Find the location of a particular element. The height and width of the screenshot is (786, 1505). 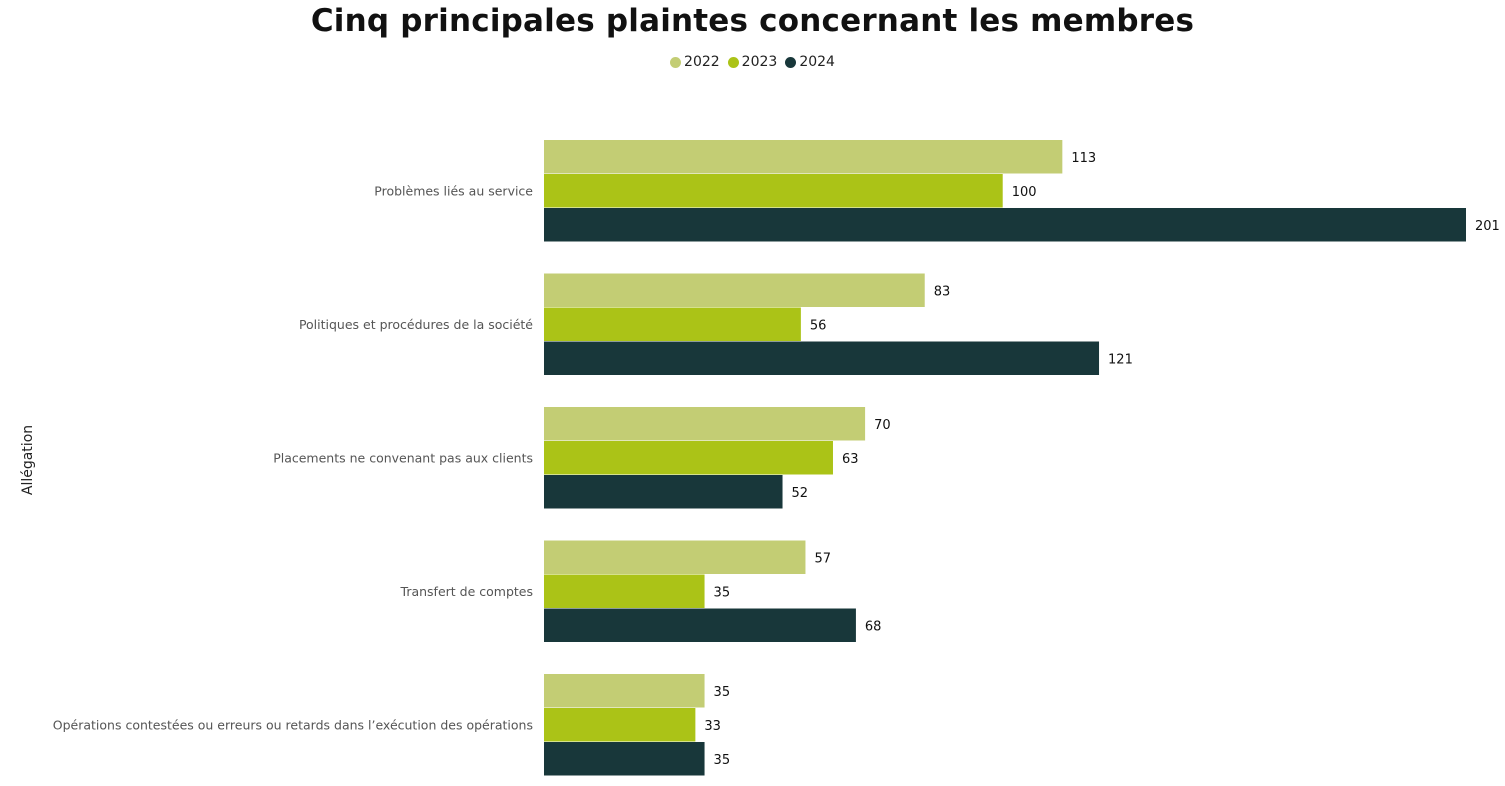

legend-label-2022: 2022 is located at coordinates (702, 62).